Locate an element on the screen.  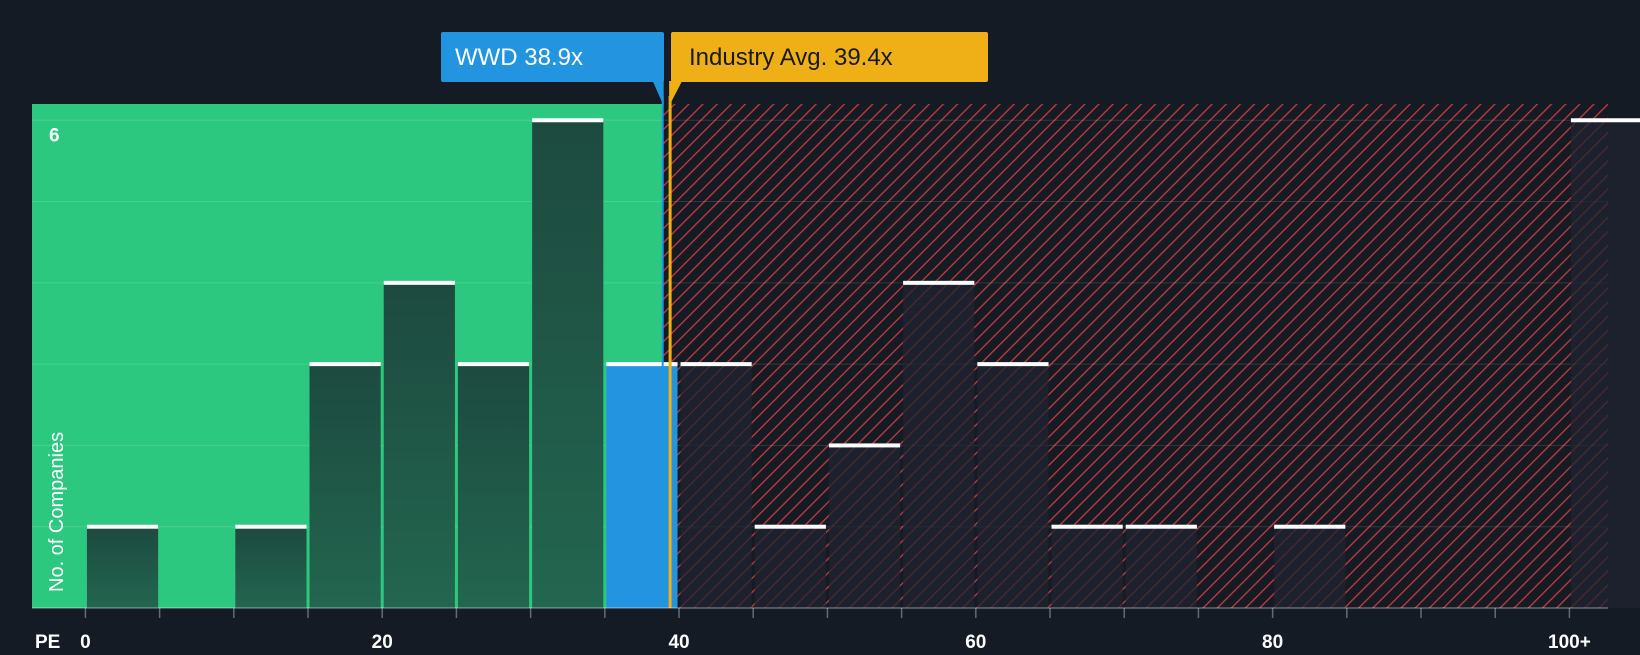
x-axis-label: PE is located at coordinates (47, 641).